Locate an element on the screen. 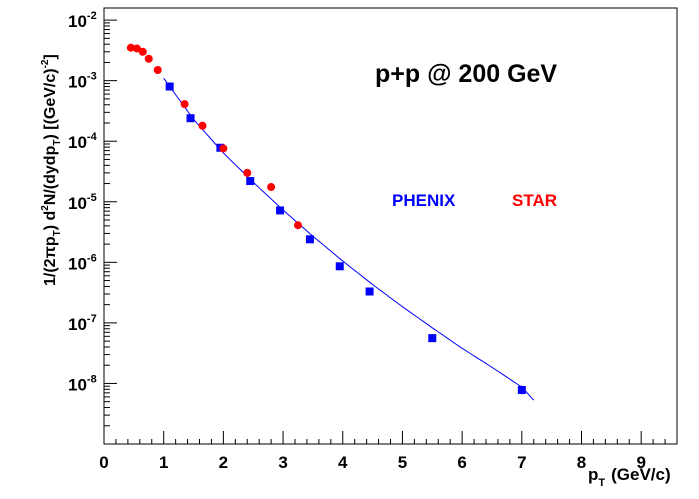  y-tick-label: 10⁻⁴ is located at coordinates (83, 141).